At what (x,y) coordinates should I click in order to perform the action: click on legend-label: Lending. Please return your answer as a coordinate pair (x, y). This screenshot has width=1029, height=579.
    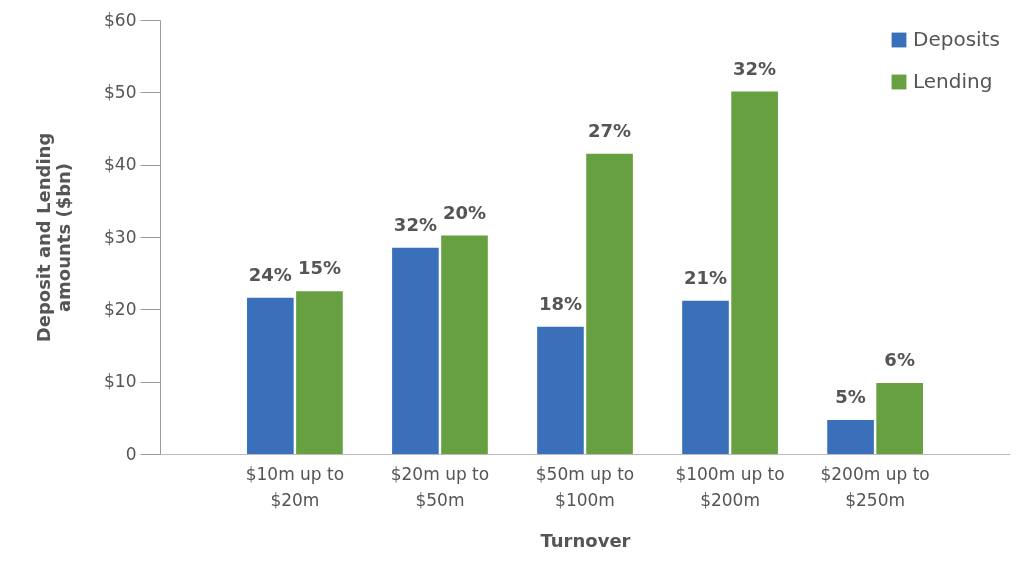
    Looking at the image, I should click on (953, 81).